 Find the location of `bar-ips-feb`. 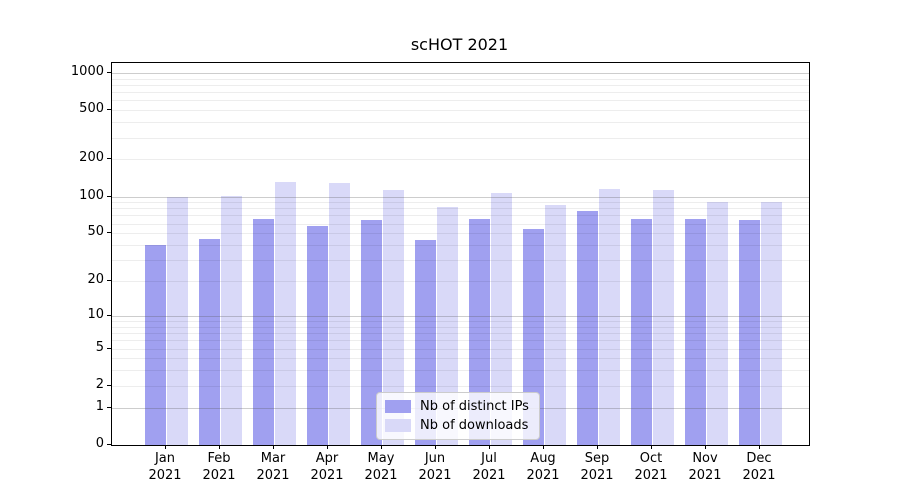

bar-ips-feb is located at coordinates (209, 341).